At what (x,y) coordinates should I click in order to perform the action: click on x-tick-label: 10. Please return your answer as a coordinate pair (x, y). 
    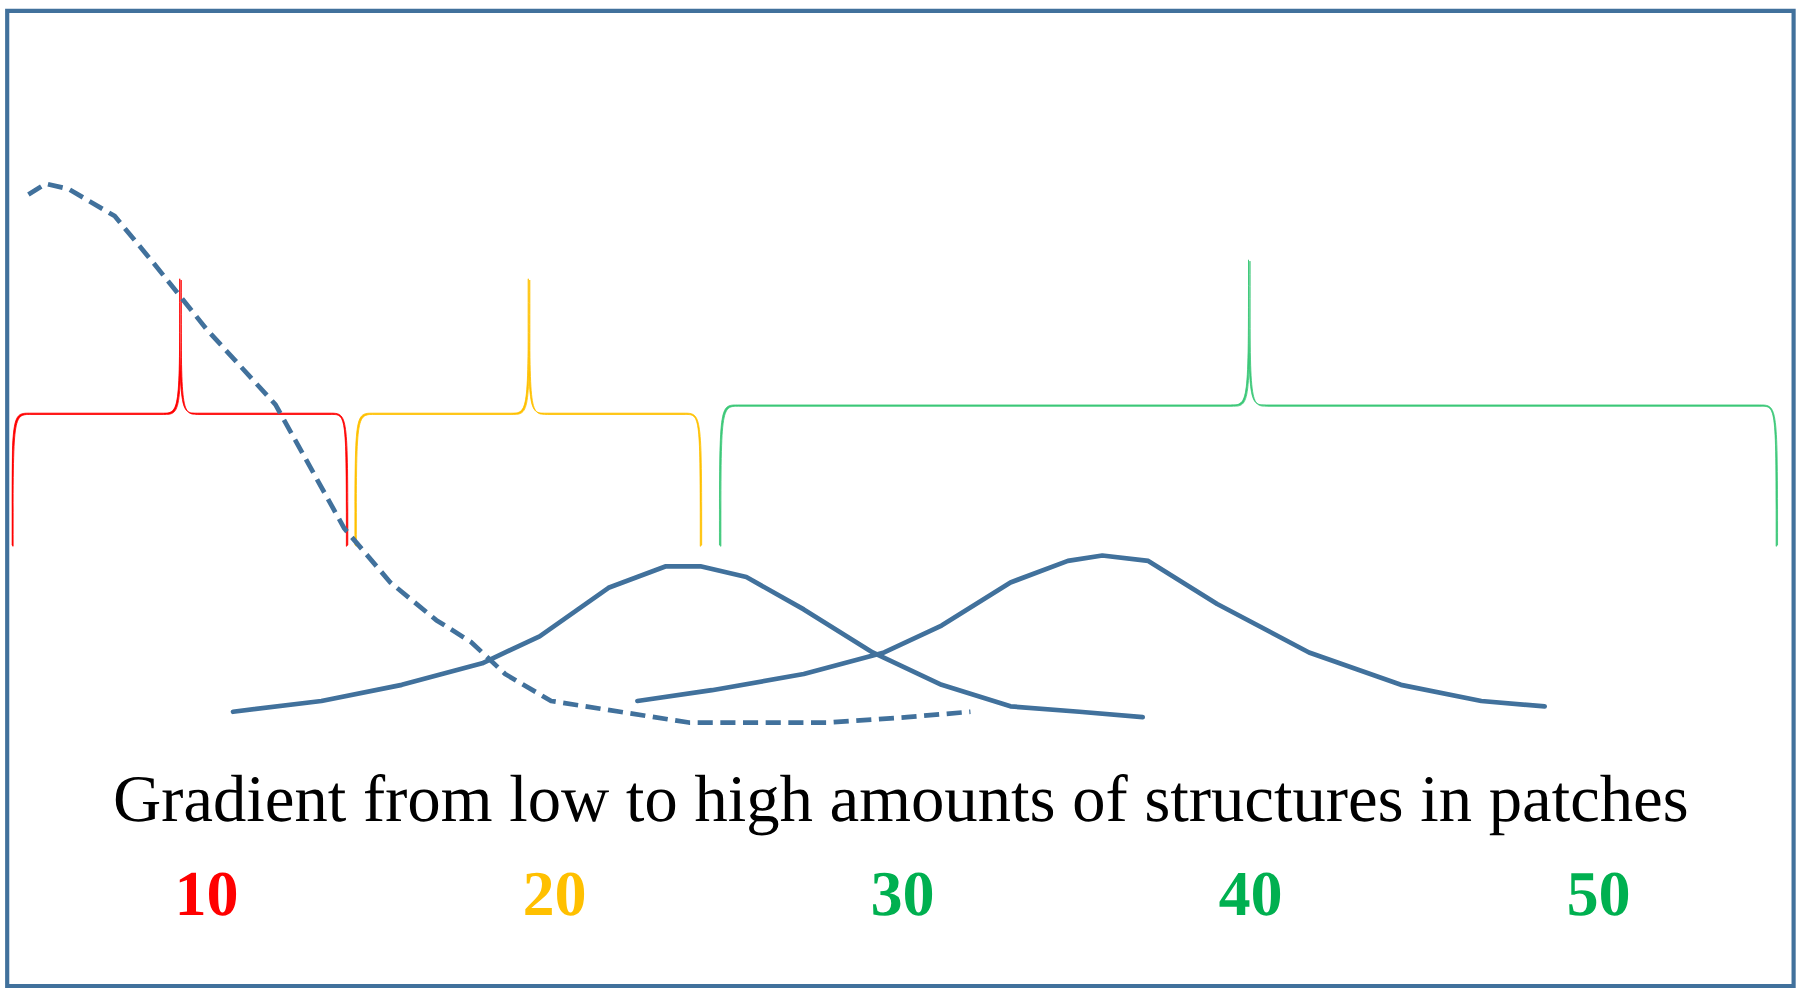
    Looking at the image, I should click on (208, 894).